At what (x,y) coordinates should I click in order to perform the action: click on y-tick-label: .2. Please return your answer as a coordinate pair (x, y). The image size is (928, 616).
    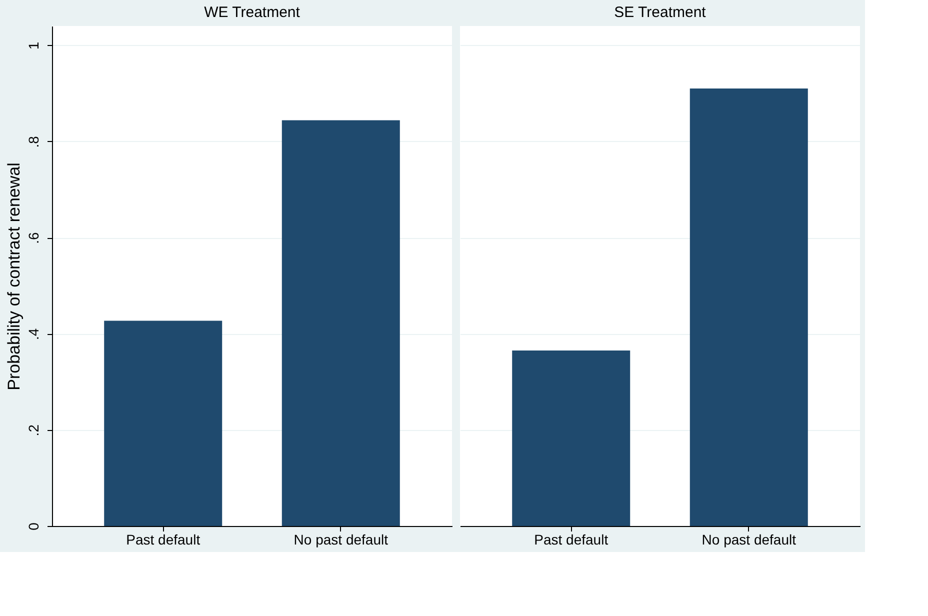
    Looking at the image, I should click on (34, 430).